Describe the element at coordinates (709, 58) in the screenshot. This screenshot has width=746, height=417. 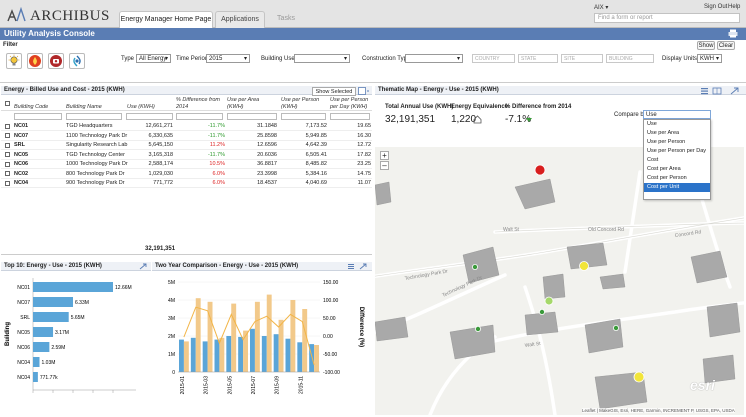
I see `display-units-select: KWH` at that location.